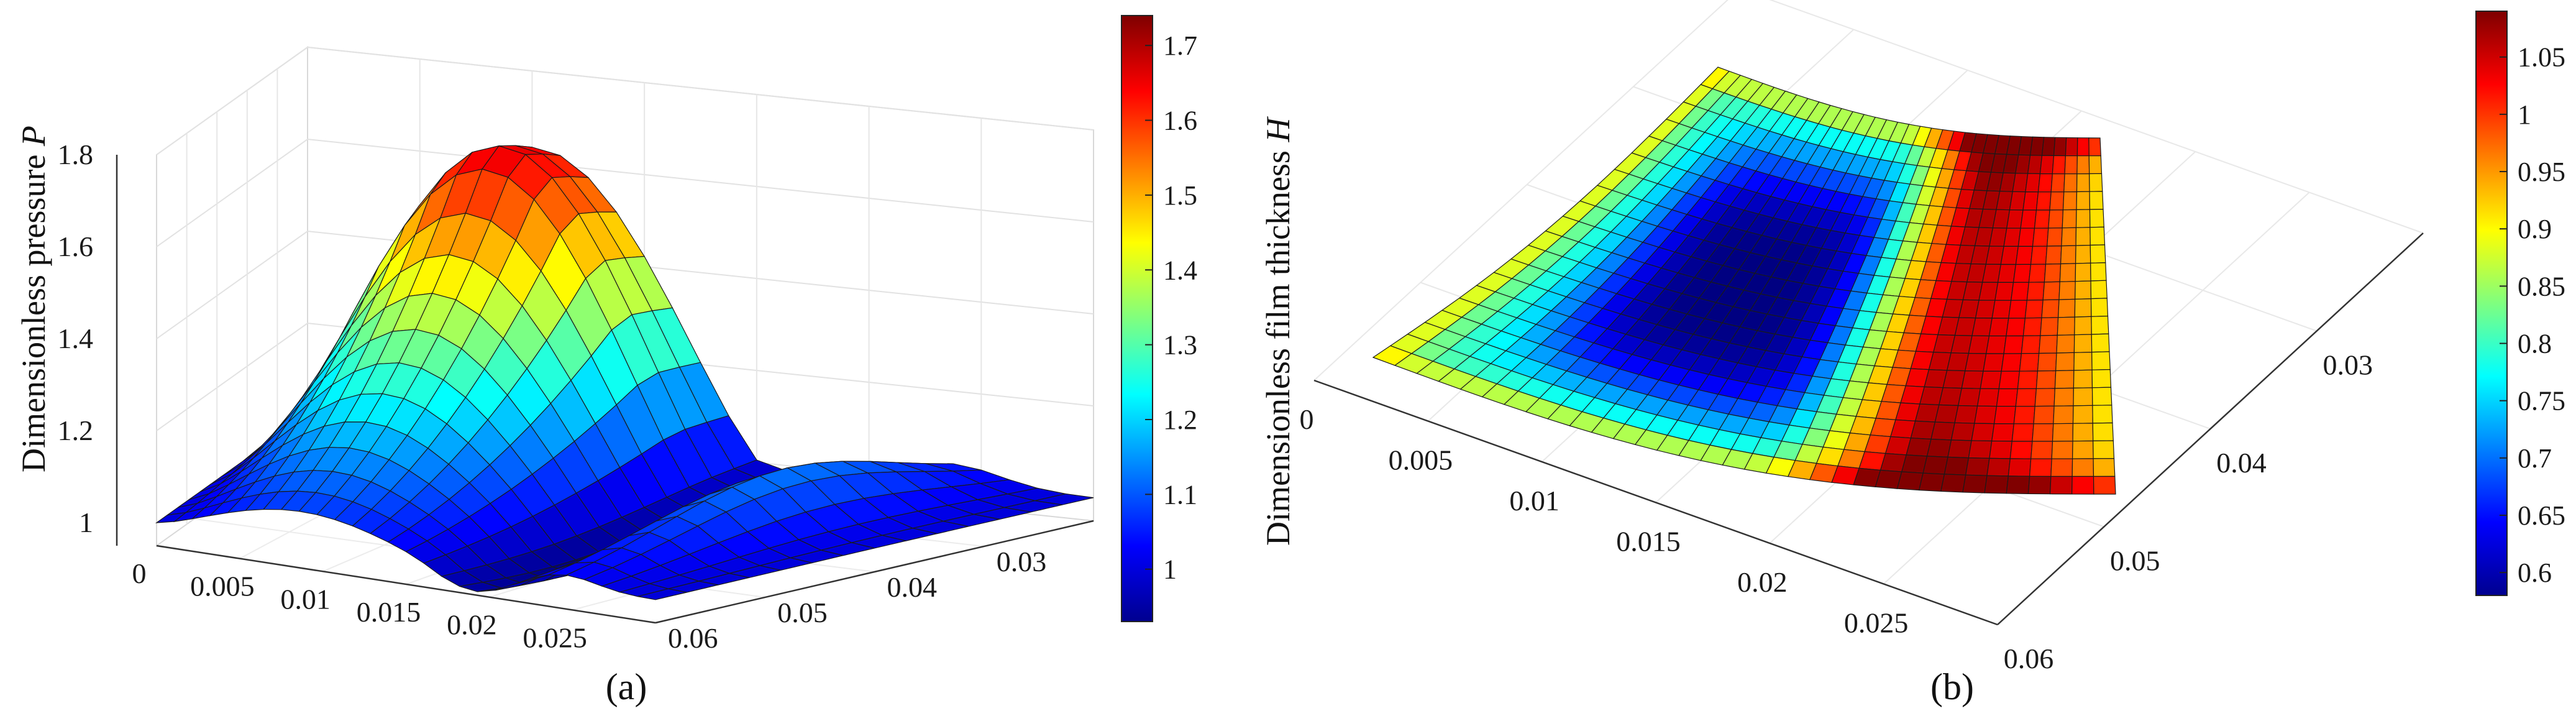 The image size is (2576, 721). I want to click on colorbar-tick-label: 0.9, so click(2535, 229).